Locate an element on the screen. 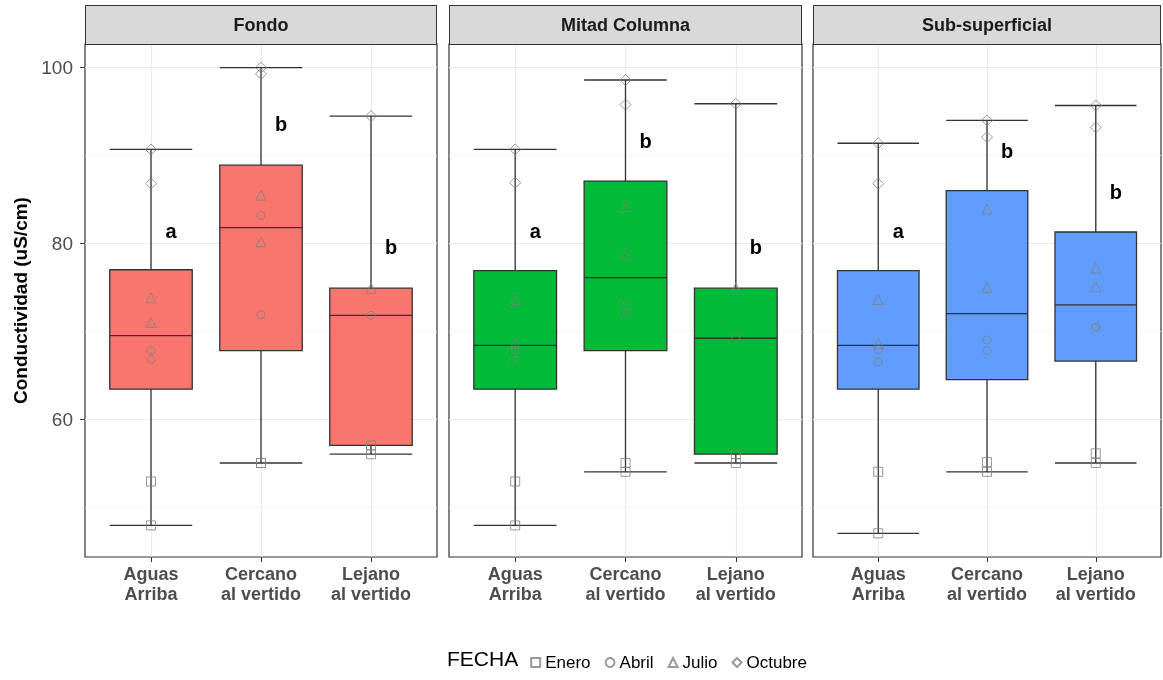  y-tick-label: 80 is located at coordinates (62, 243).